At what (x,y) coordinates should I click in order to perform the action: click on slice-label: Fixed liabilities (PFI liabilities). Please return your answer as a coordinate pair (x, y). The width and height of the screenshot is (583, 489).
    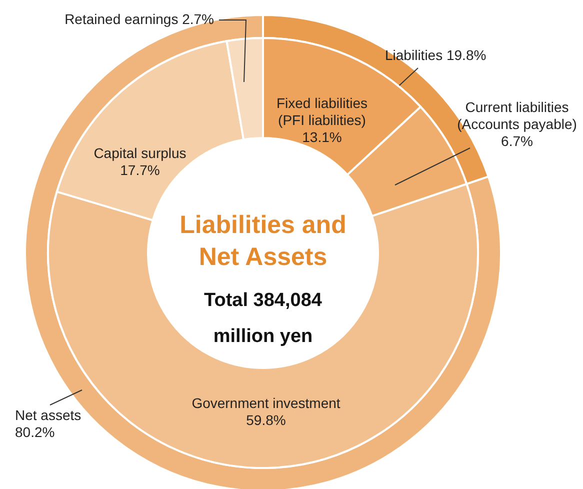
    Looking at the image, I should click on (322, 111).